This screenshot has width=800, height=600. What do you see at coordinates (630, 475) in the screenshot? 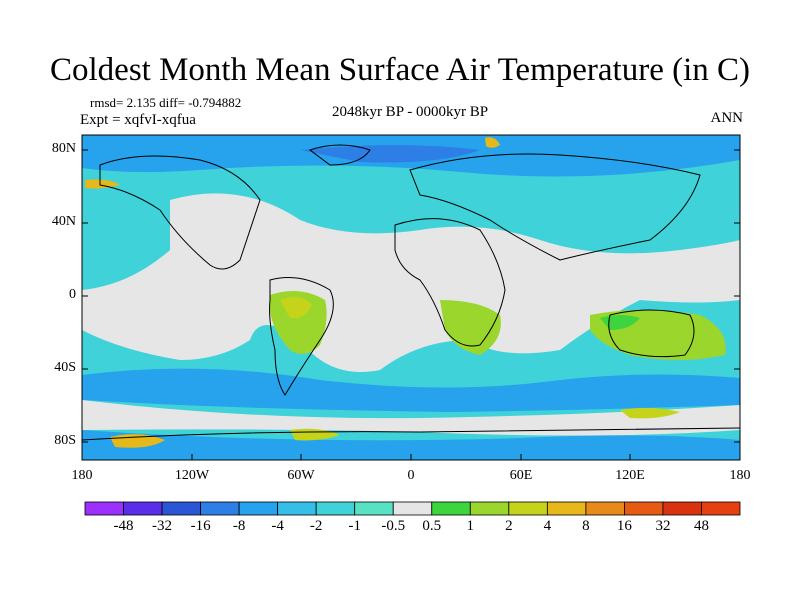
I see `lon-tick-120e: 120E` at bounding box center [630, 475].